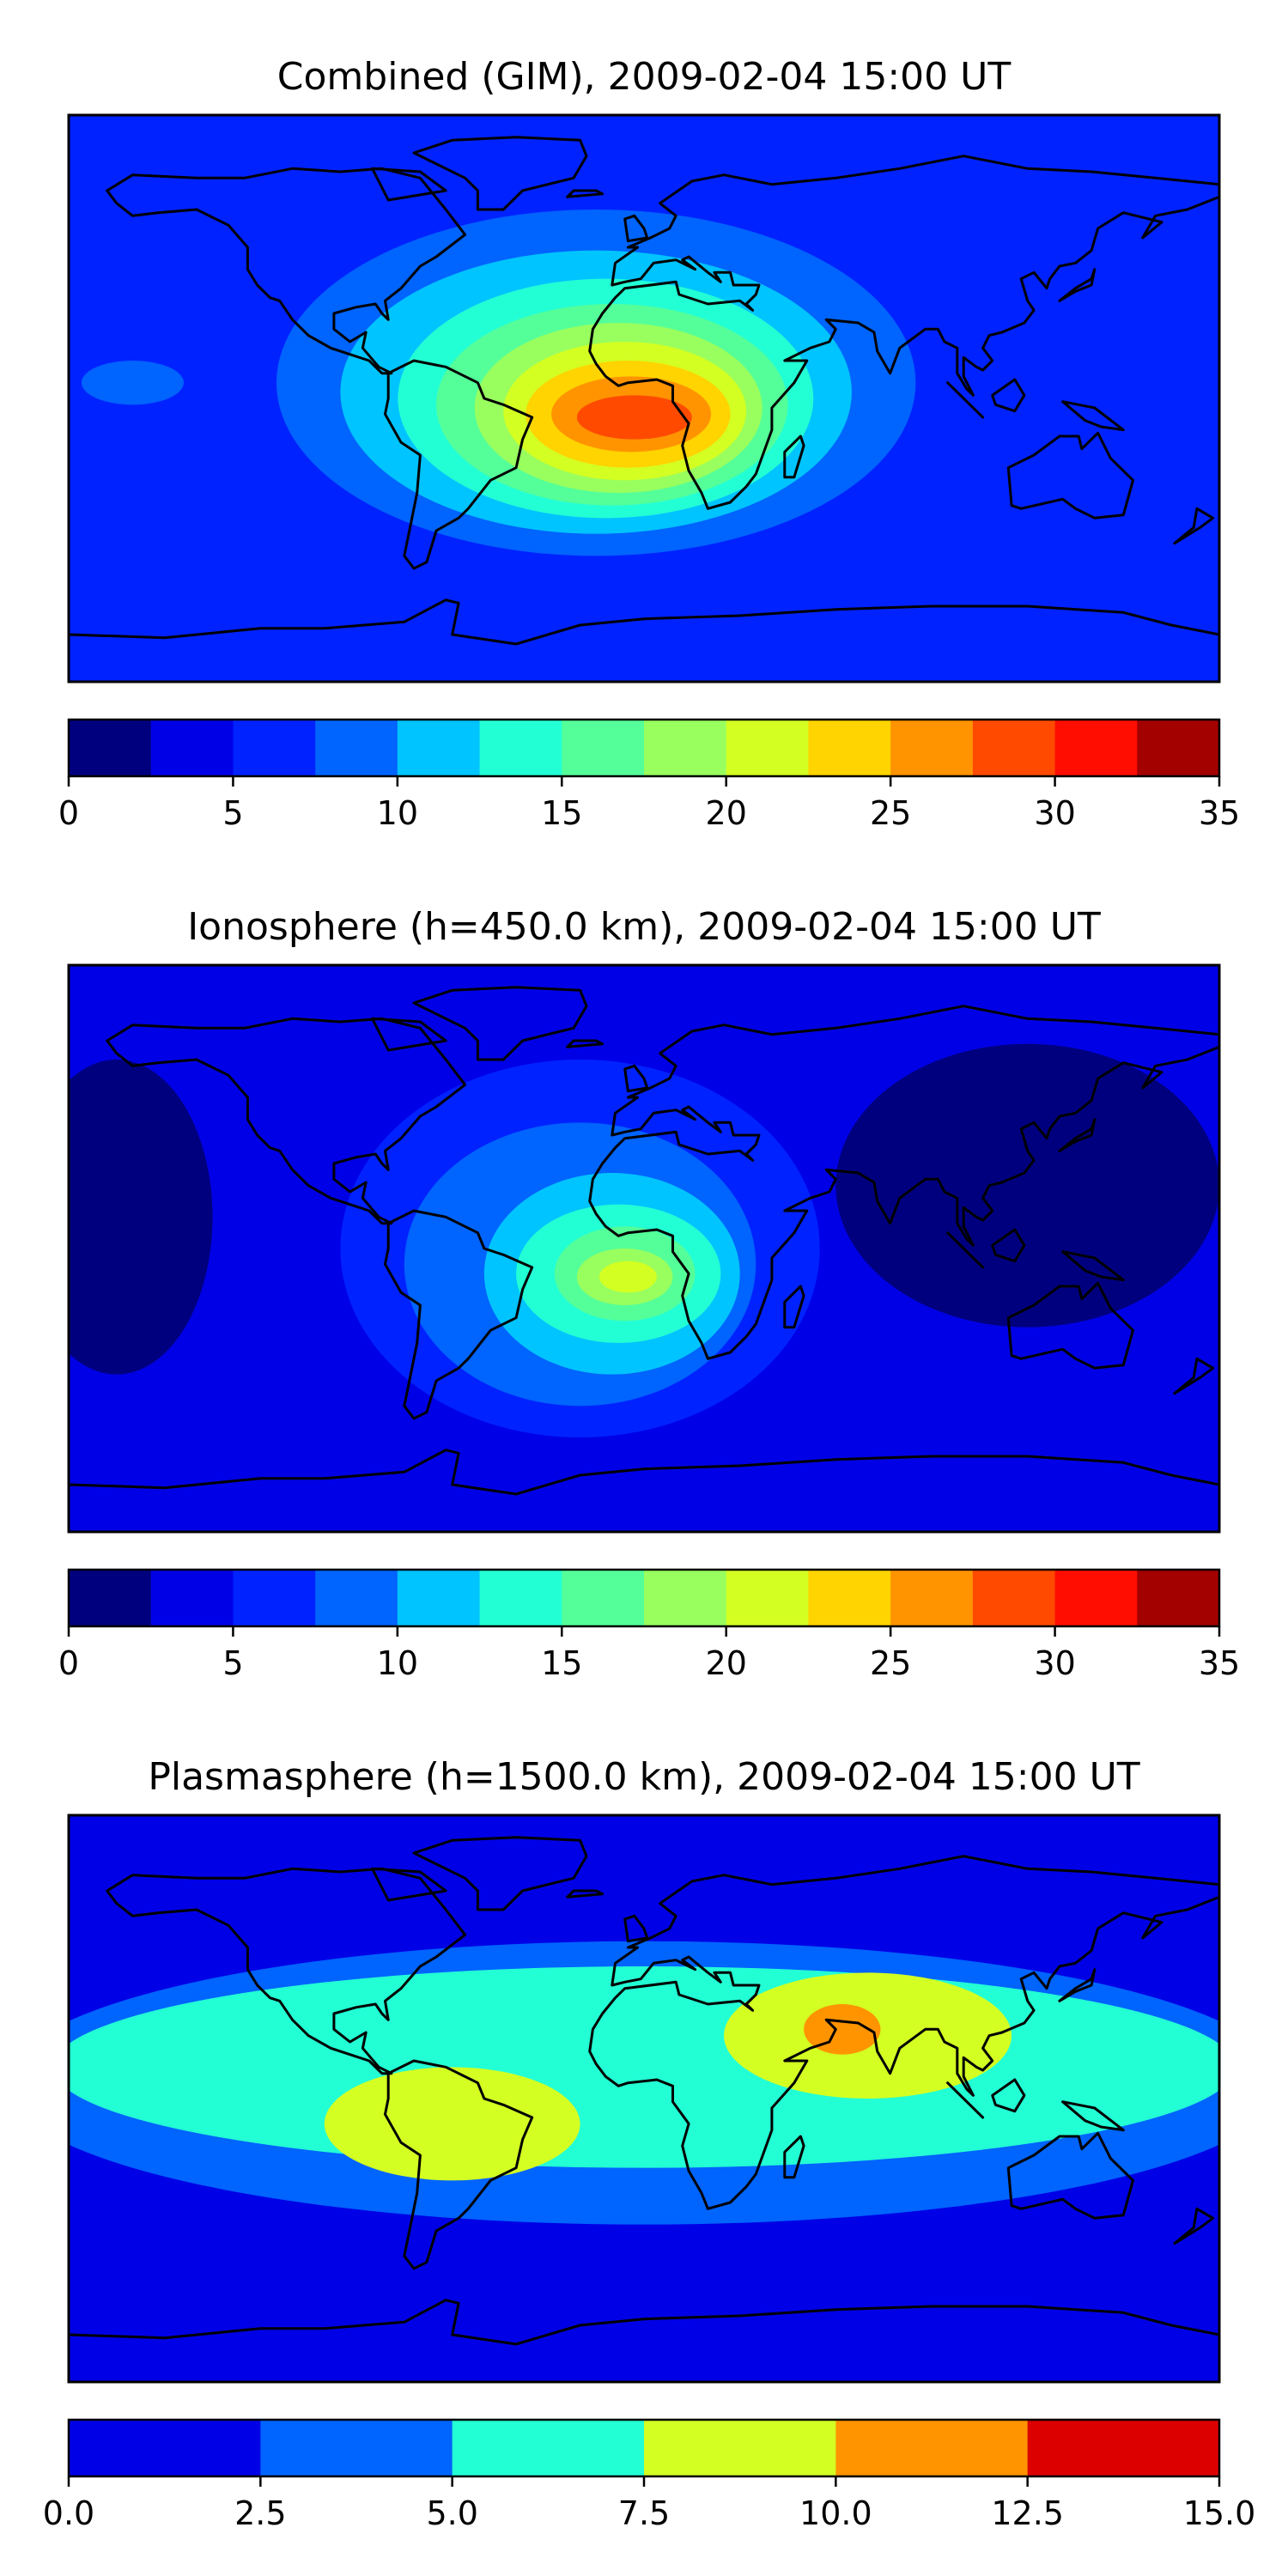 Image resolution: width=1288 pixels, height=2576 pixels. I want to click on colorbar-tick-label: 30, so click(1054, 813).